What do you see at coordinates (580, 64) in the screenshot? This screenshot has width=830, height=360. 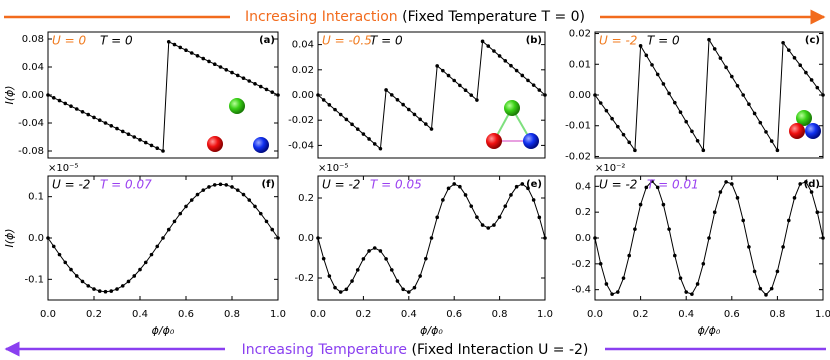 I see `y-tick-label: 0.01` at bounding box center [580, 64].